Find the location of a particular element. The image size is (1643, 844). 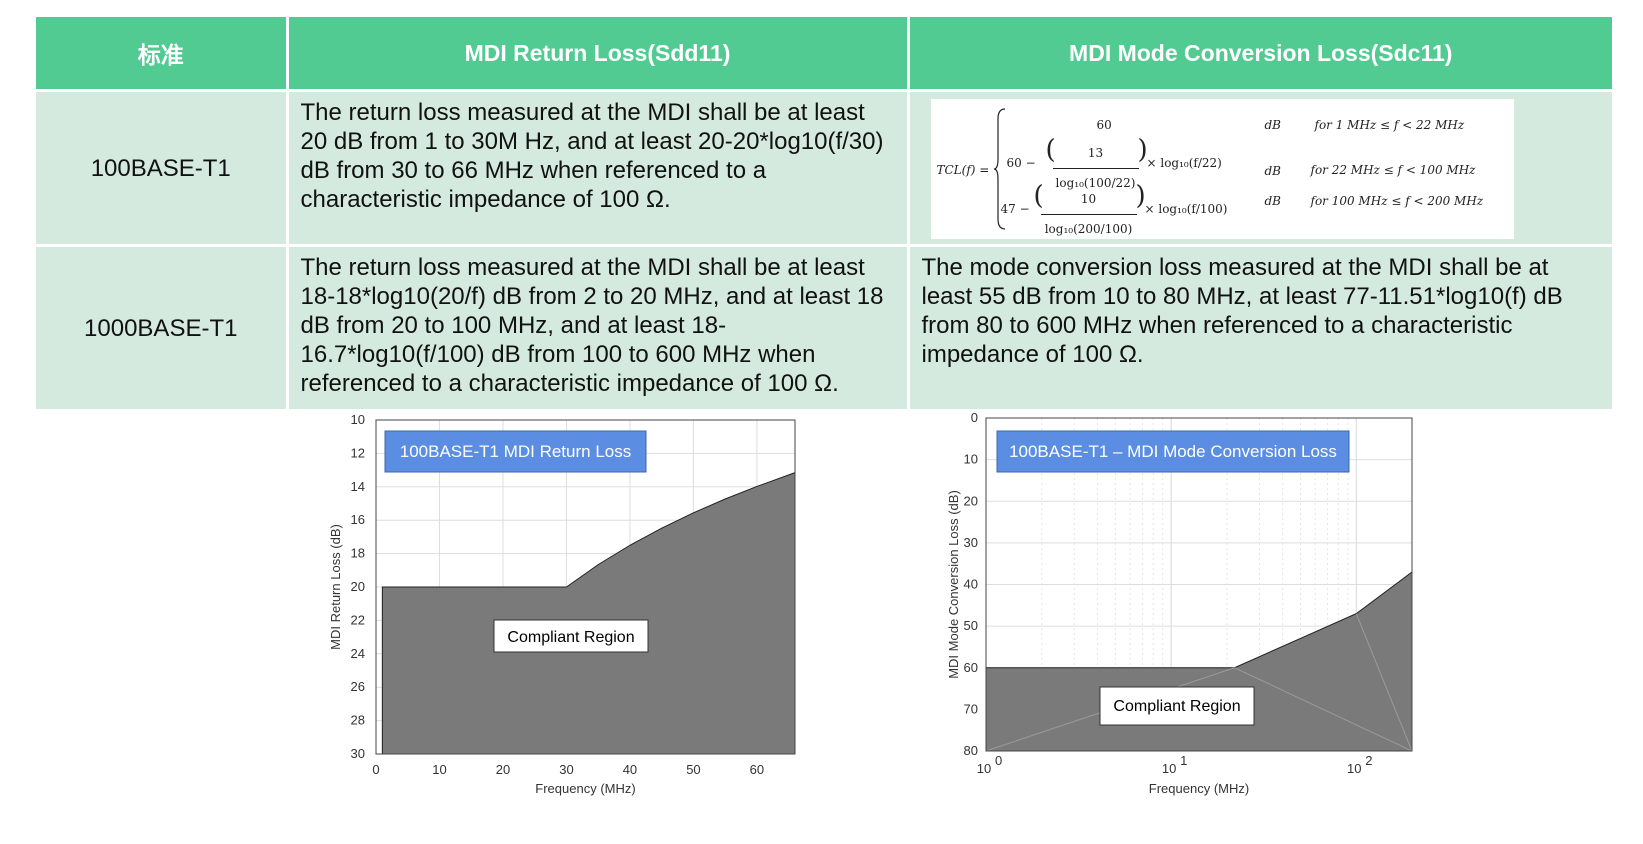

case2-prefix: 60 − is located at coordinates (1021, 163).